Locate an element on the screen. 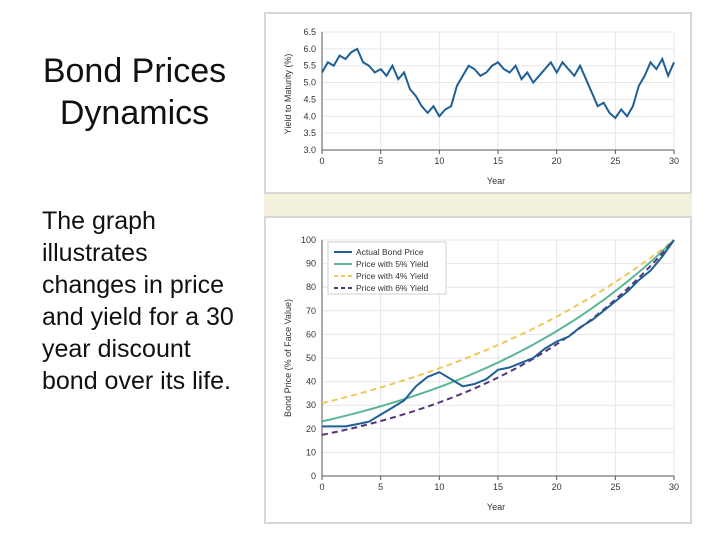  y-tick-label: 100 is located at coordinates (308, 240).